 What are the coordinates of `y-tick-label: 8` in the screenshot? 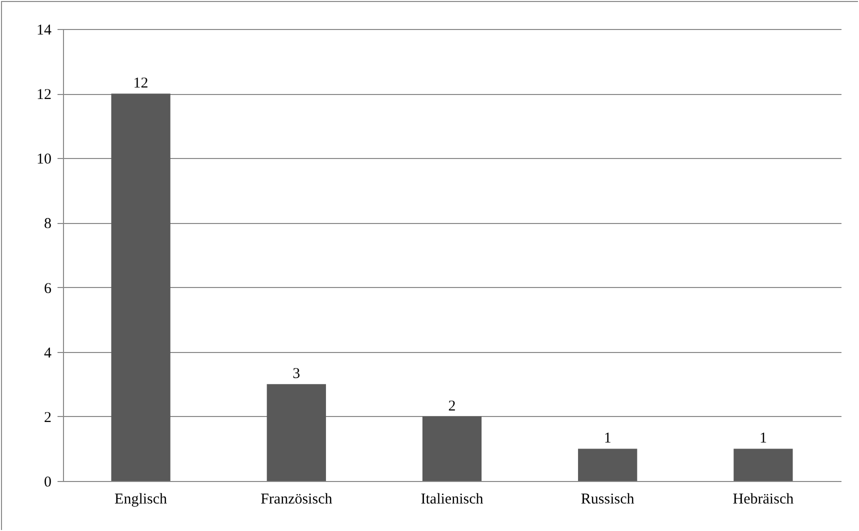 It's located at (48, 224).